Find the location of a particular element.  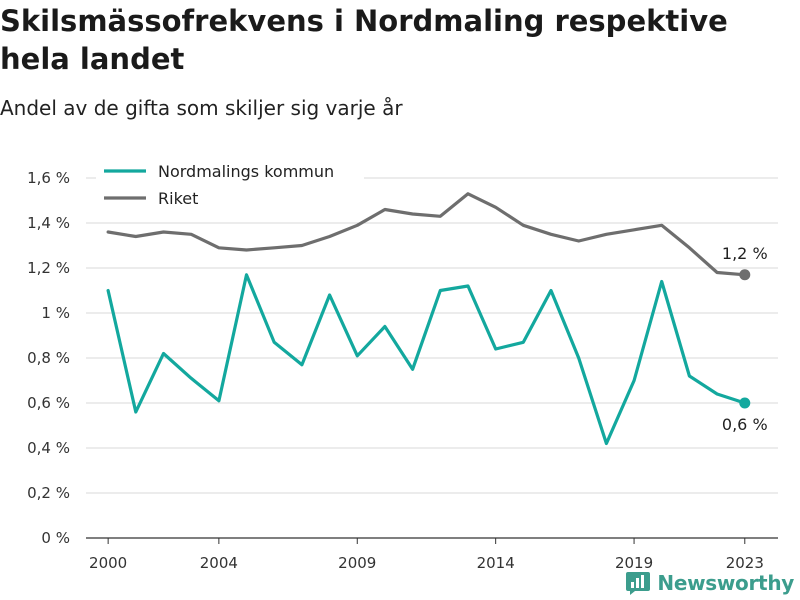

x-tick-label: 2023 is located at coordinates (745, 563).